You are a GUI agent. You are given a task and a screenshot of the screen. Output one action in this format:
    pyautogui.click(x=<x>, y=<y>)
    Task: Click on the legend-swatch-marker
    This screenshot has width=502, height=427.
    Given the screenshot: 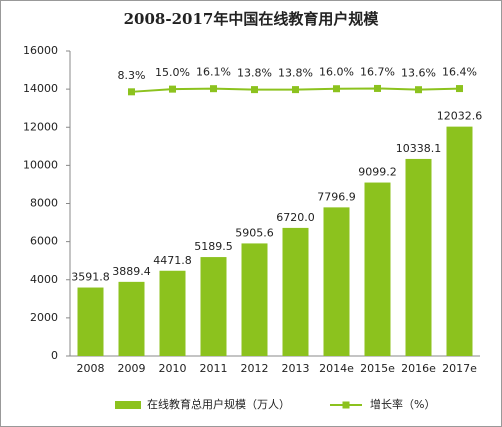 What is the action you would take?
    pyautogui.click(x=346, y=405)
    